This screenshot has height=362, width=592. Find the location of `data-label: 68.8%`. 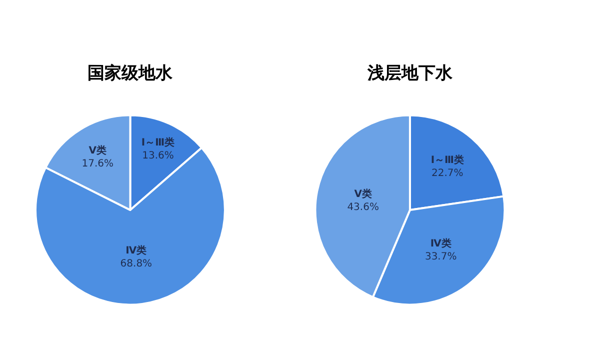

data-label: 68.8% is located at coordinates (136, 264).